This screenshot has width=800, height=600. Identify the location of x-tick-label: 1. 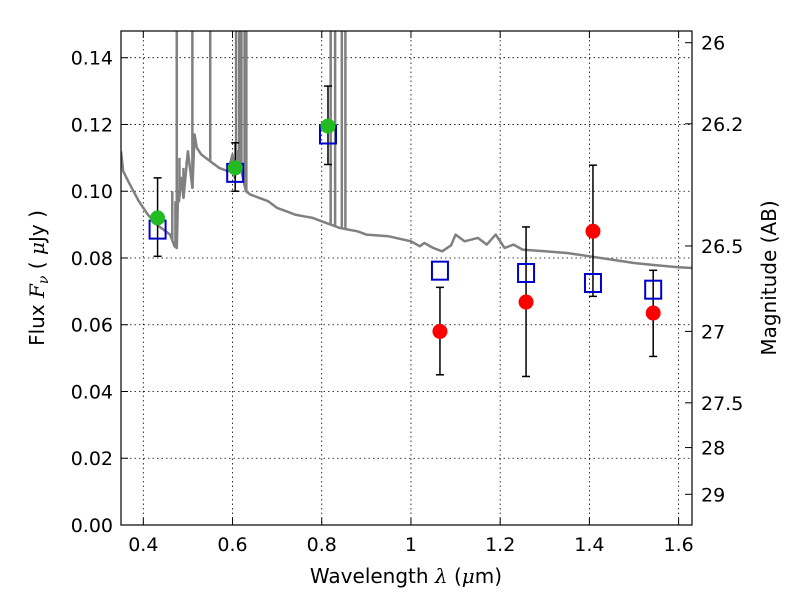
(411, 545).